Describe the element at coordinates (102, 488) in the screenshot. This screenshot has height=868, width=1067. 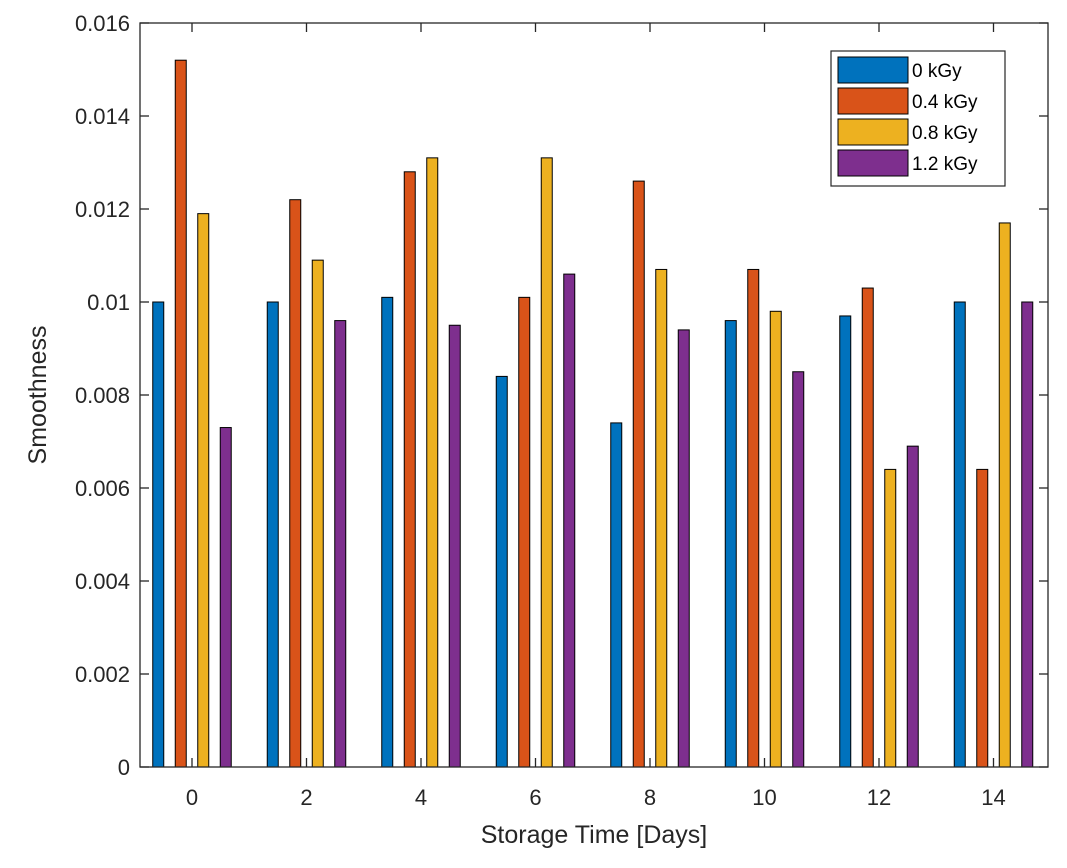
I see `y-tick-label: 0.006` at that location.